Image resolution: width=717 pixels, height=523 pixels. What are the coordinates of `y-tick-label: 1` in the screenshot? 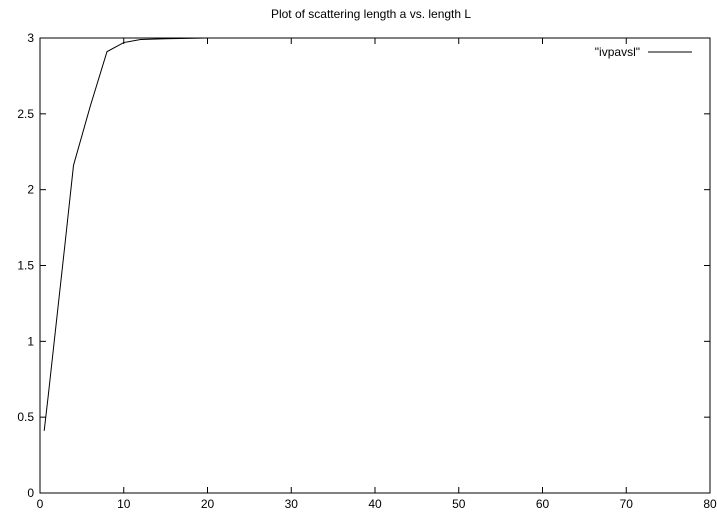 It's located at (30, 341).